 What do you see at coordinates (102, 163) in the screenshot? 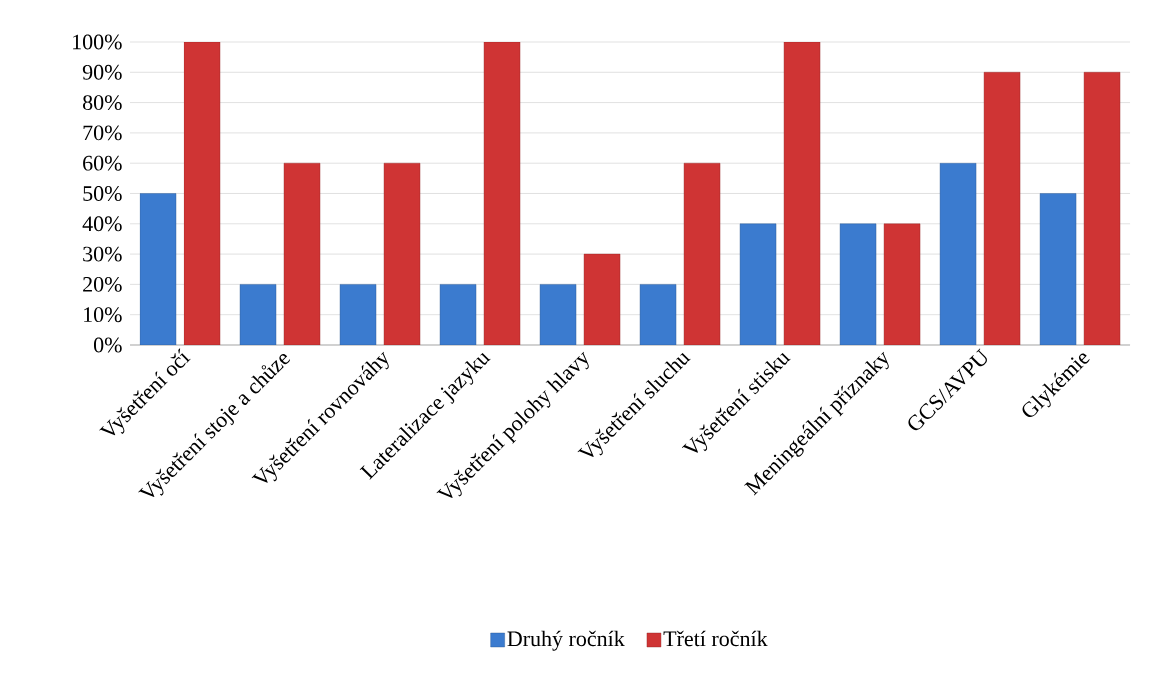
I see `y-tick-label: 60%` at bounding box center [102, 163].